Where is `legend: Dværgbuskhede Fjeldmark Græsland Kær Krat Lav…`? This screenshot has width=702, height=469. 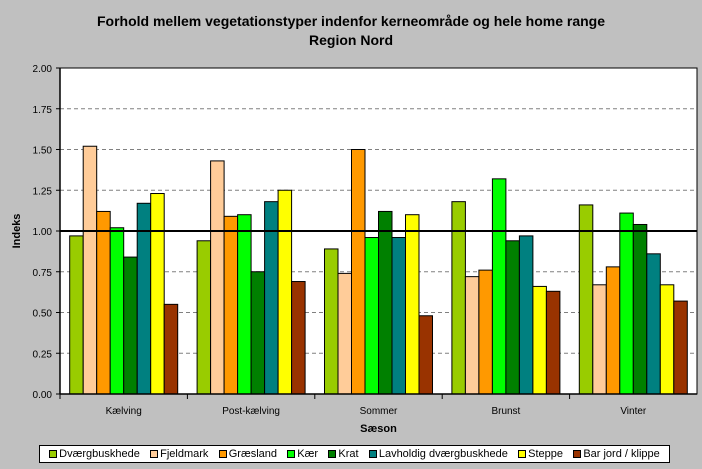 legend: Dværgbuskhede Fjeldmark Græsland Kær Krat Lav… is located at coordinates (354, 454).